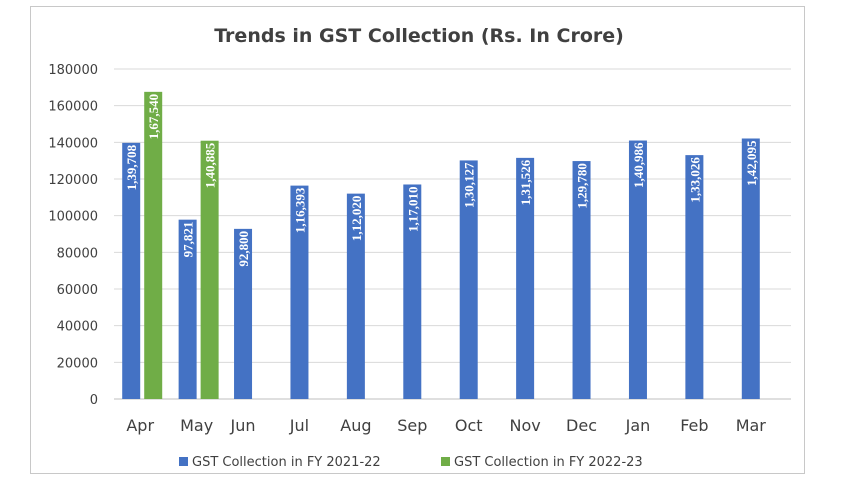  Describe the element at coordinates (694, 180) in the screenshot. I see `data-label: 1,33,026` at that location.